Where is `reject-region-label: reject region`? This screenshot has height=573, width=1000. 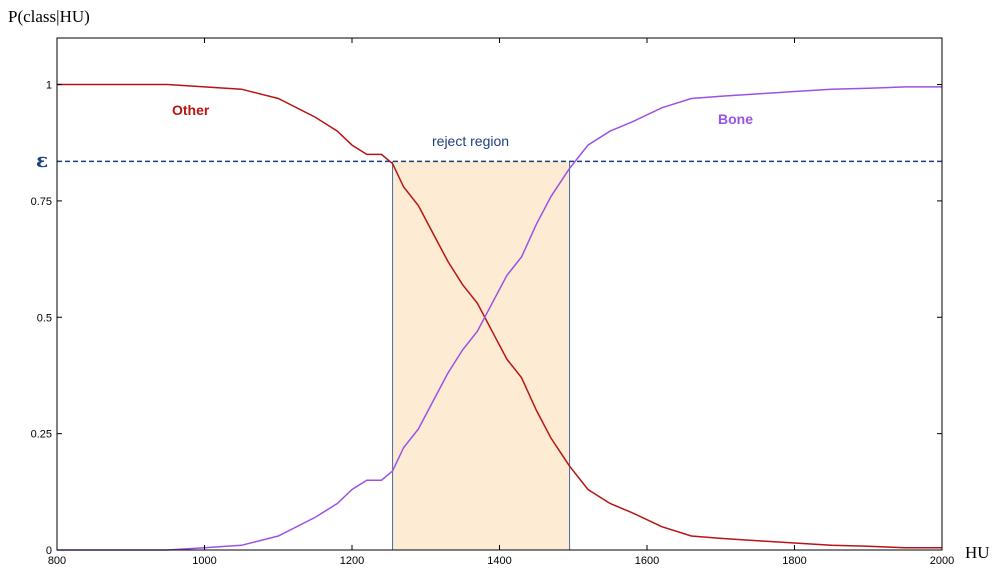
reject-region-label: reject region is located at coordinates (470, 141).